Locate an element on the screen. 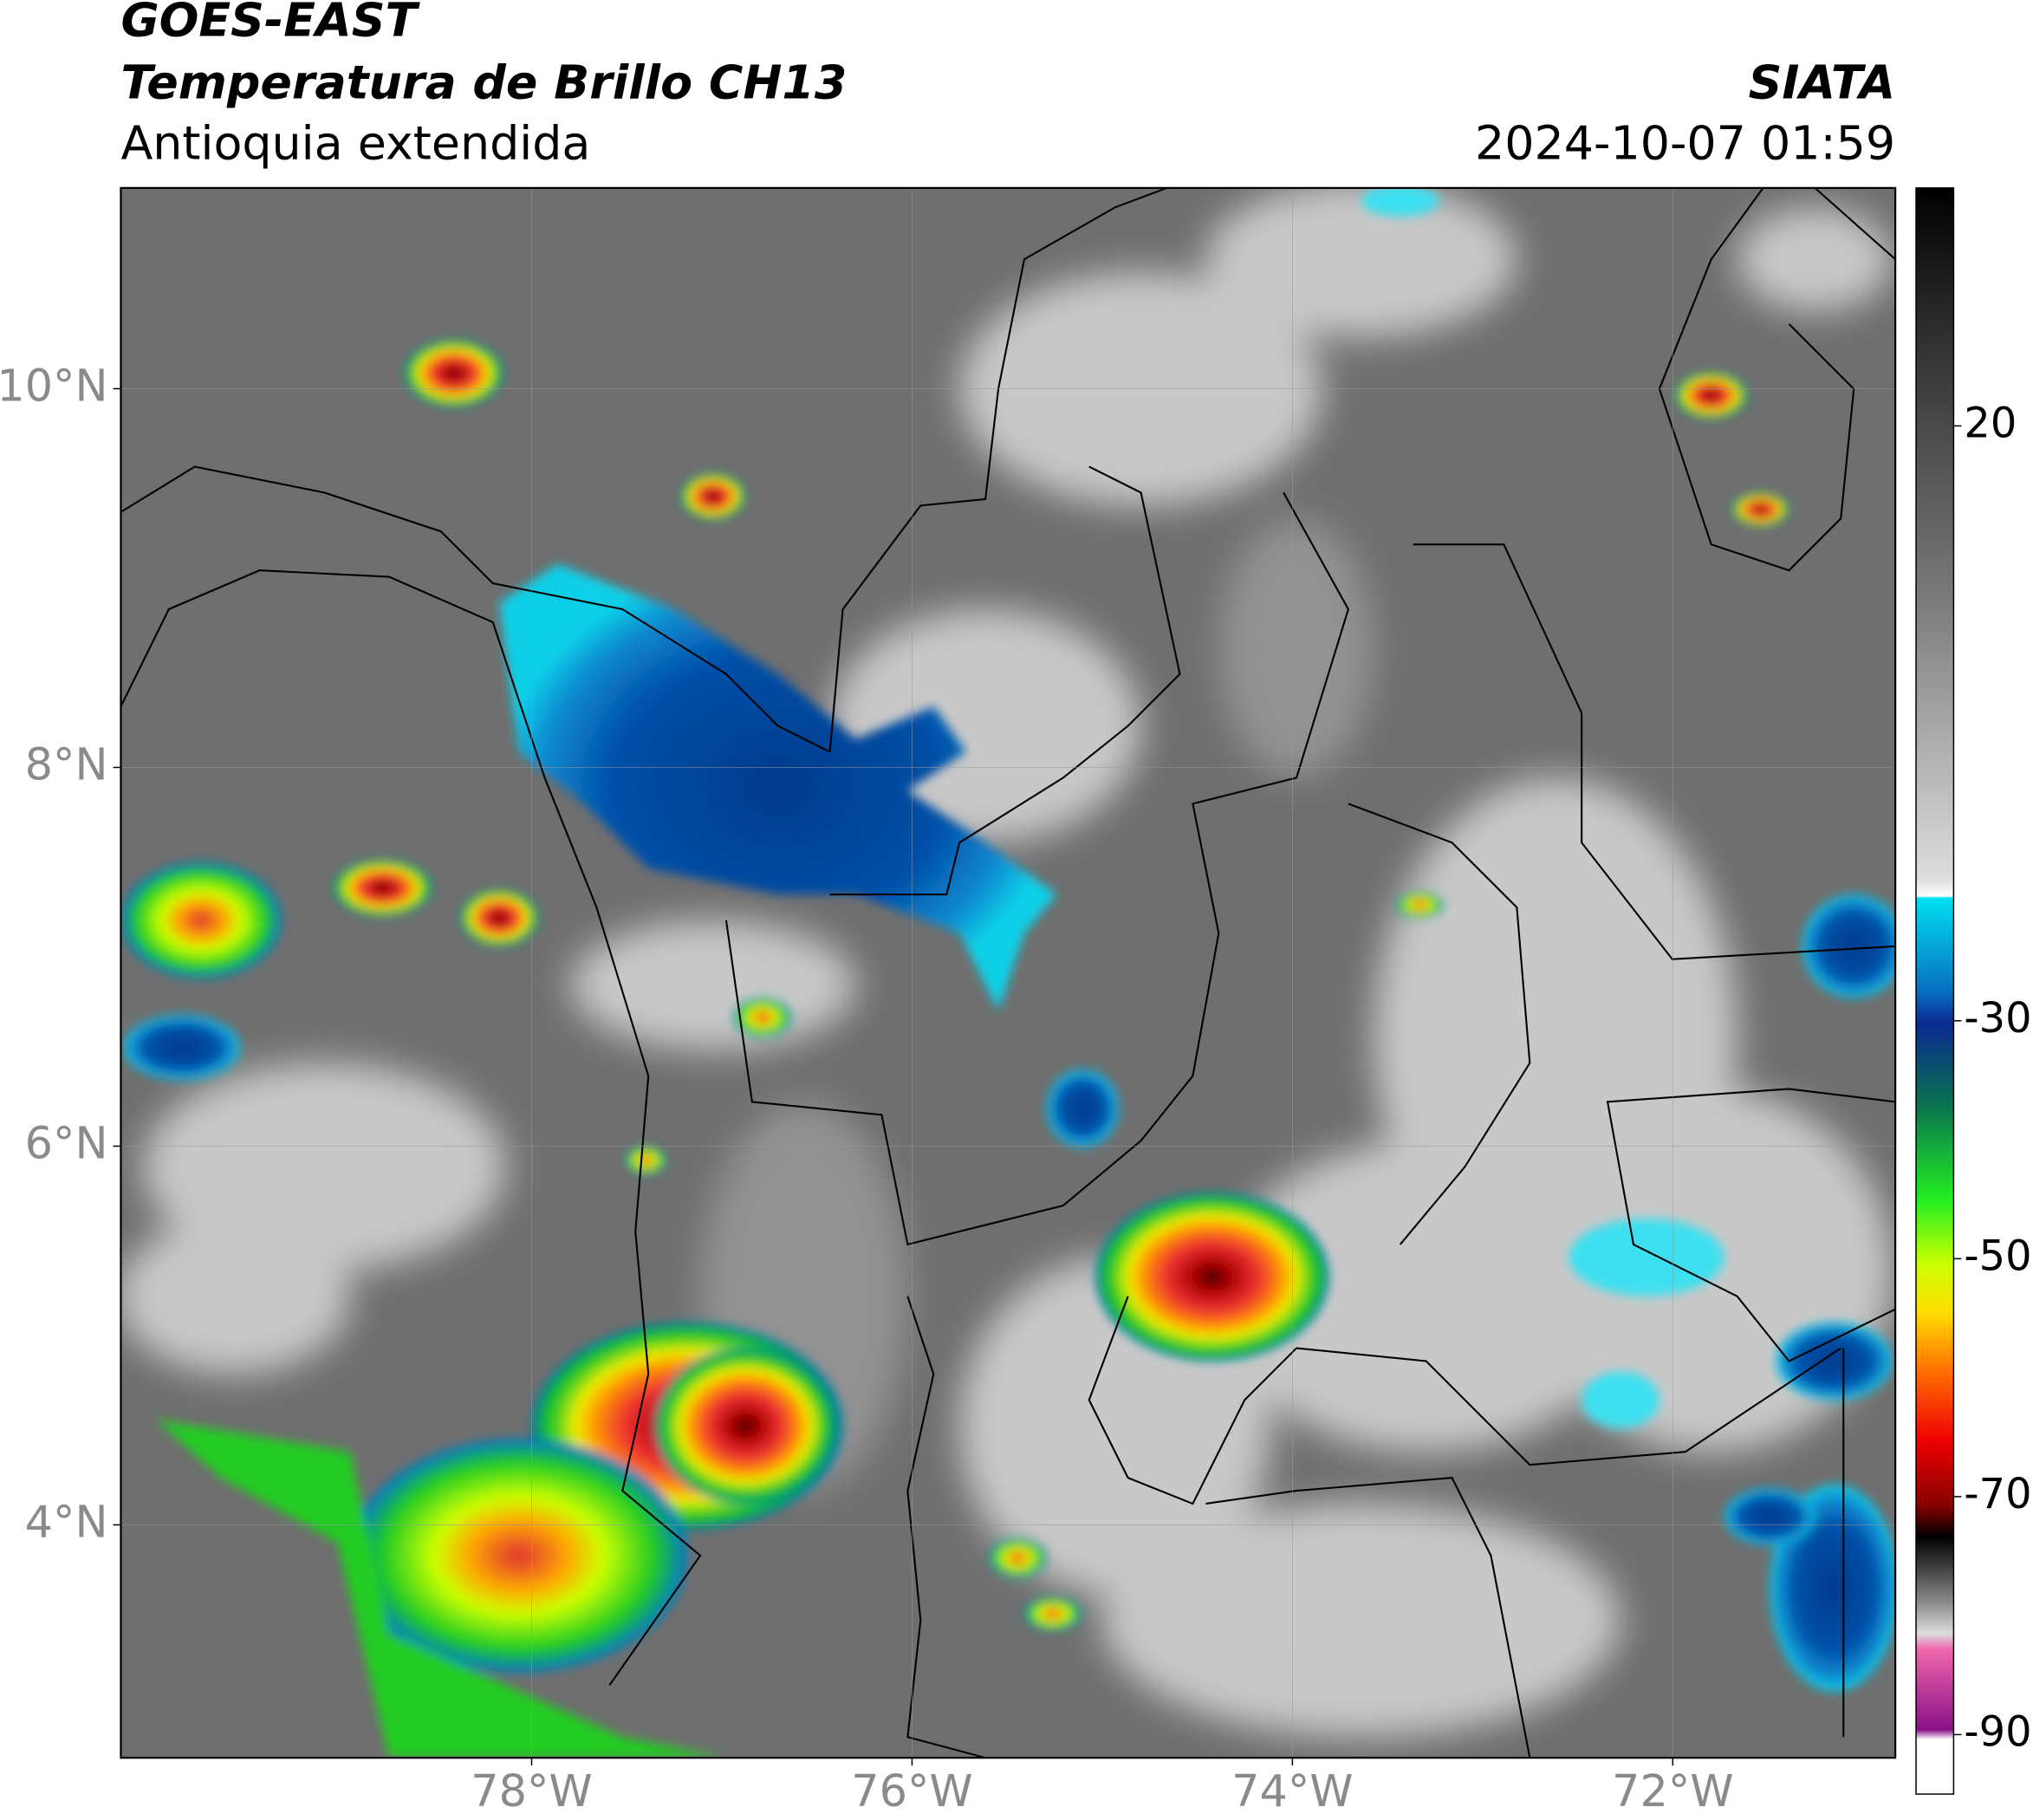  colorbar-tick-label: -30 is located at coordinates (1997, 1019).